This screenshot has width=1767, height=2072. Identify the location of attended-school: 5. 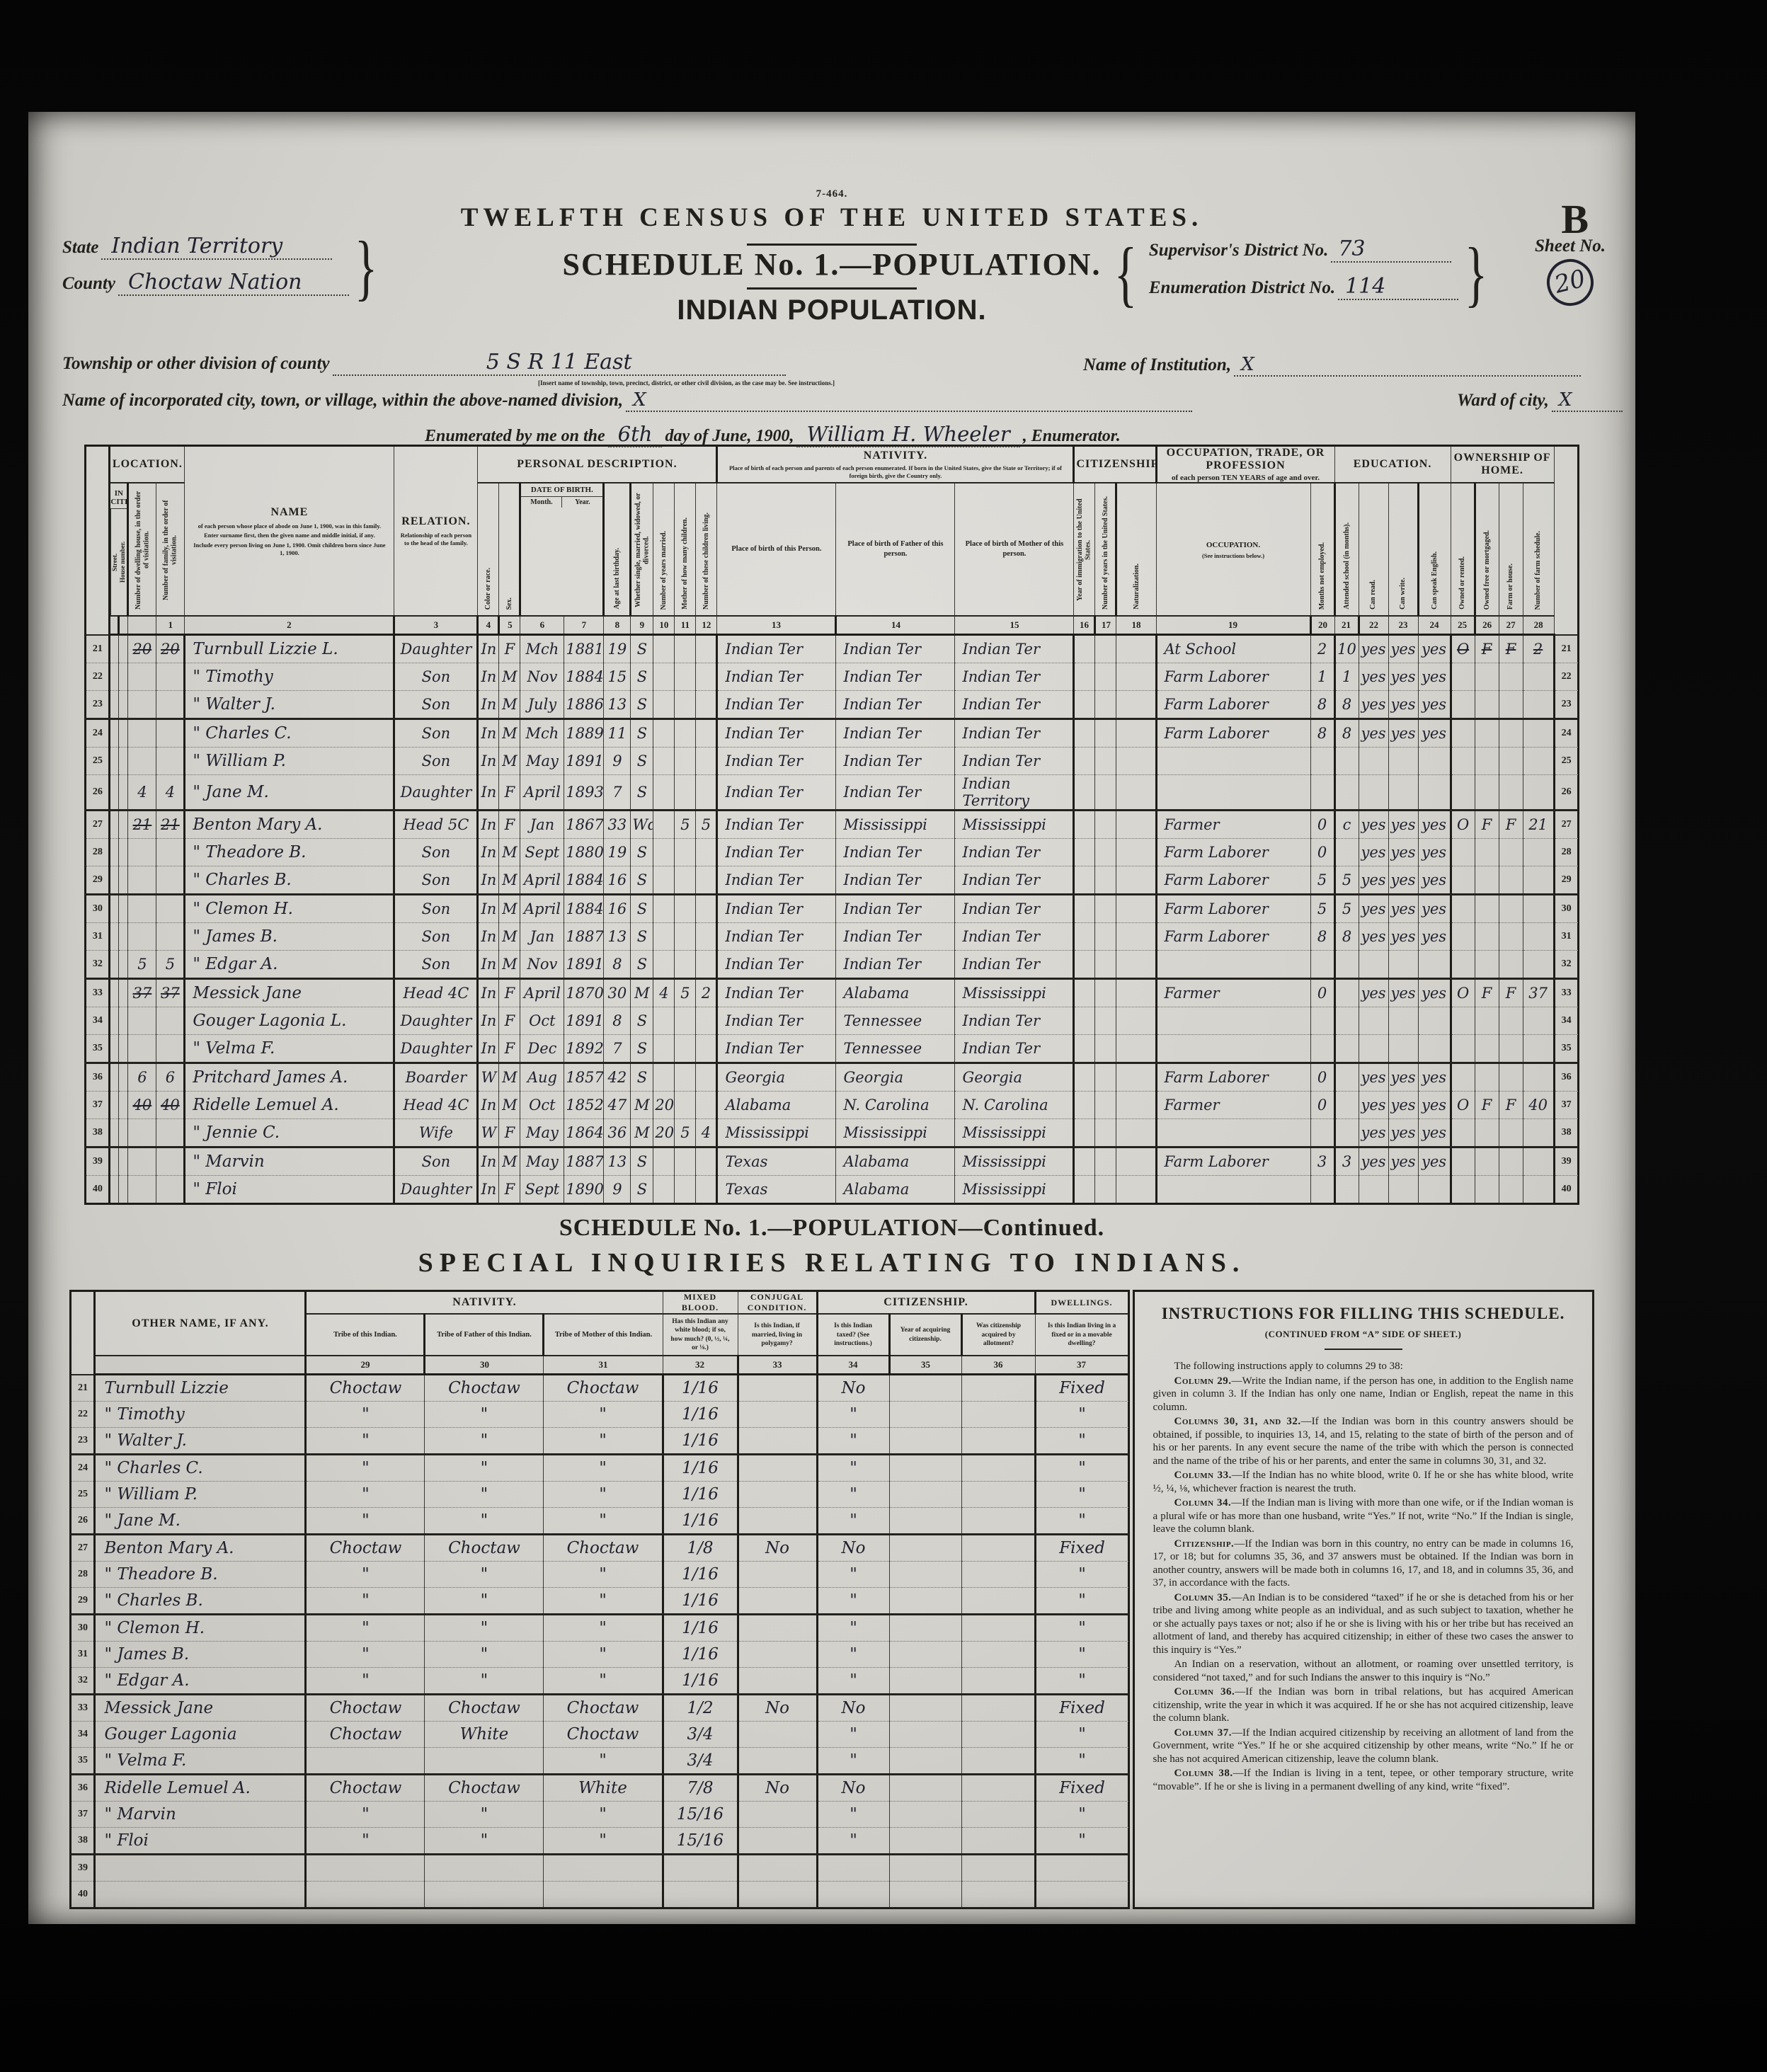
(1346, 880).